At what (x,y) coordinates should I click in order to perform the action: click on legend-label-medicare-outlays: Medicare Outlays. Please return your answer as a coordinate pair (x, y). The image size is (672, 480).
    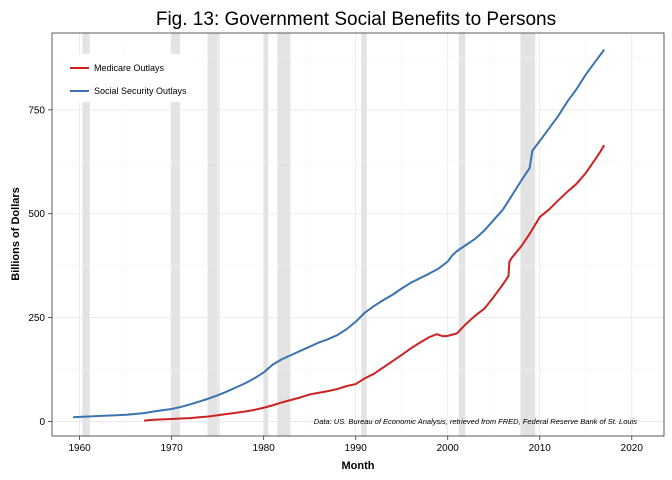
    Looking at the image, I should click on (129, 68).